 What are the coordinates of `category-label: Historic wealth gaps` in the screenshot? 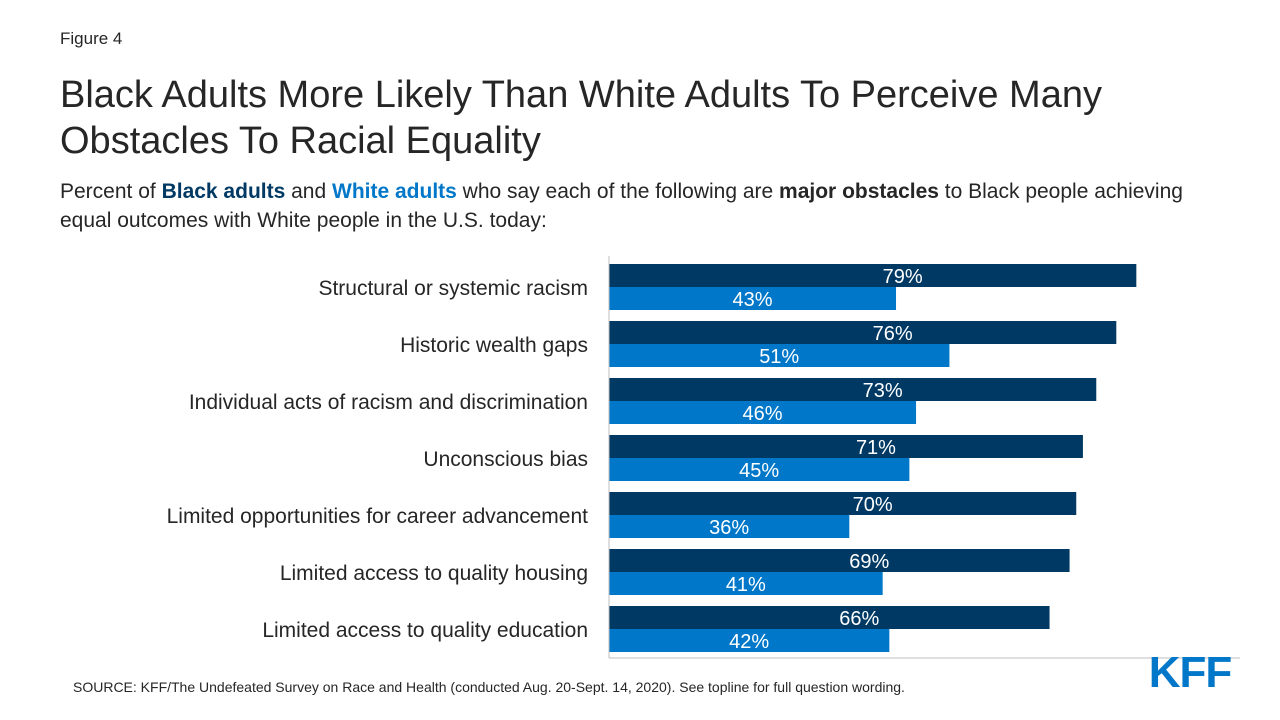 It's located at (494, 345).